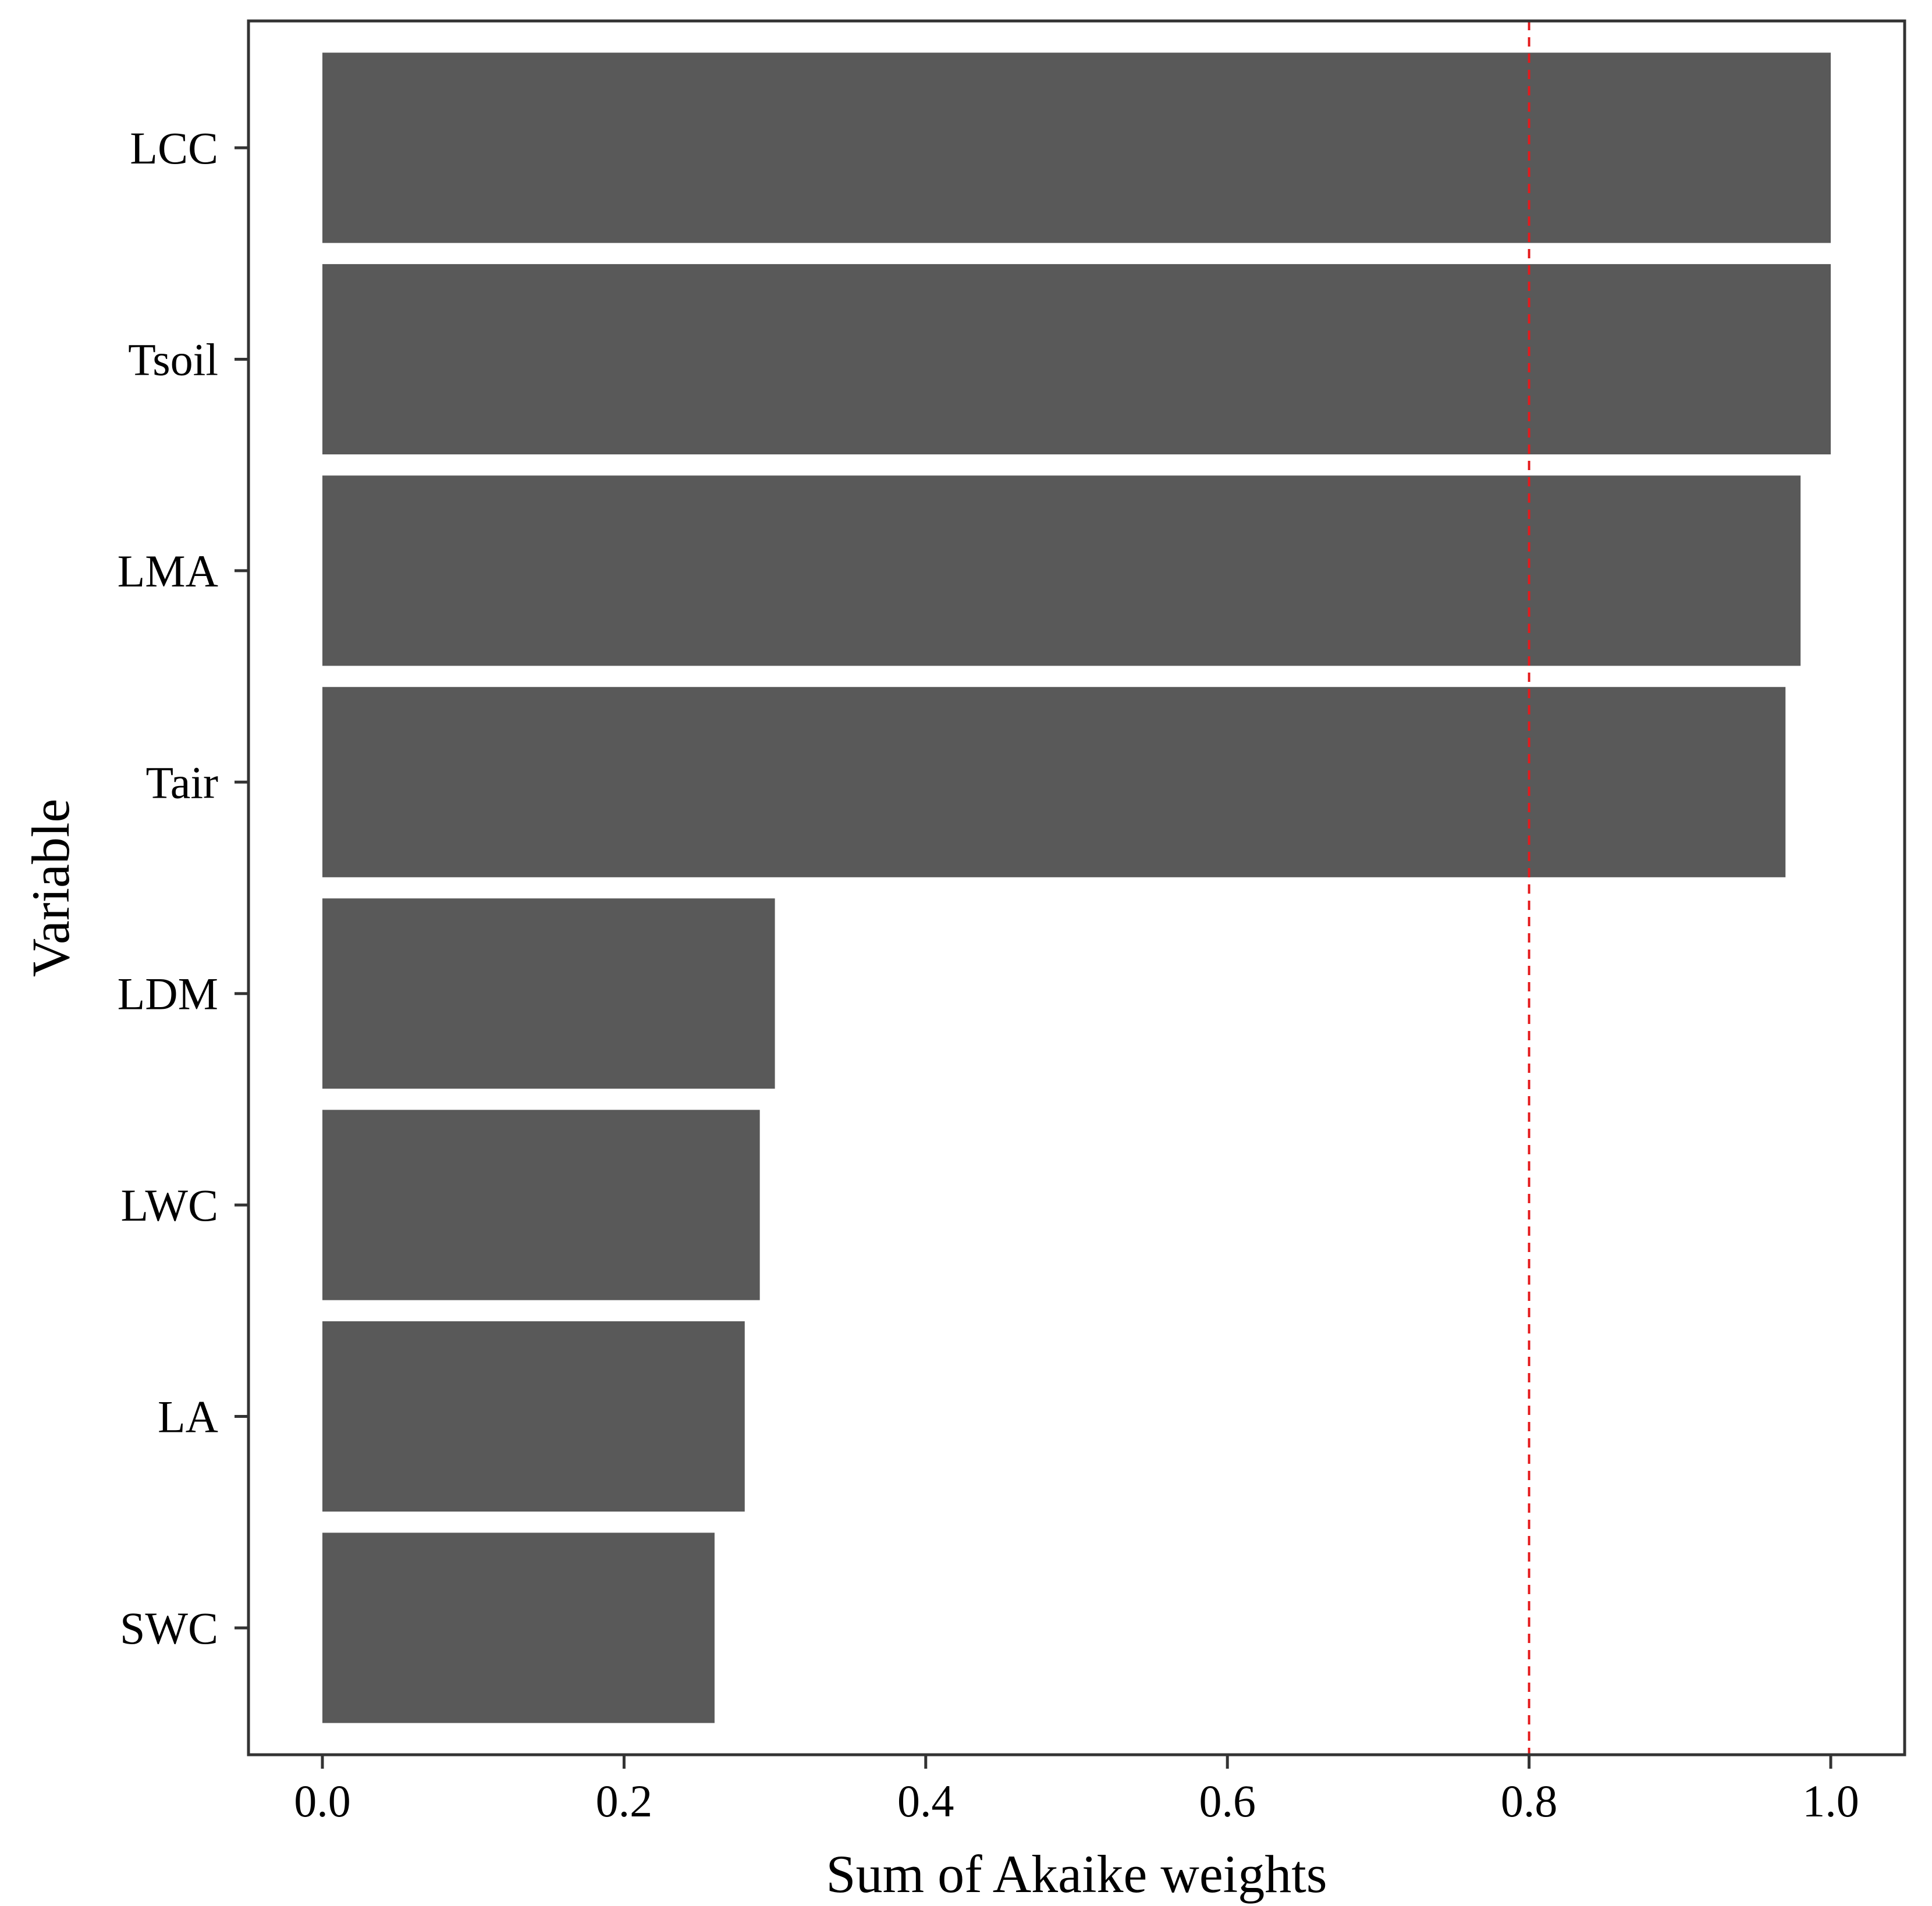  I want to click on y-tick-label-lcc: LCC, so click(174, 148).